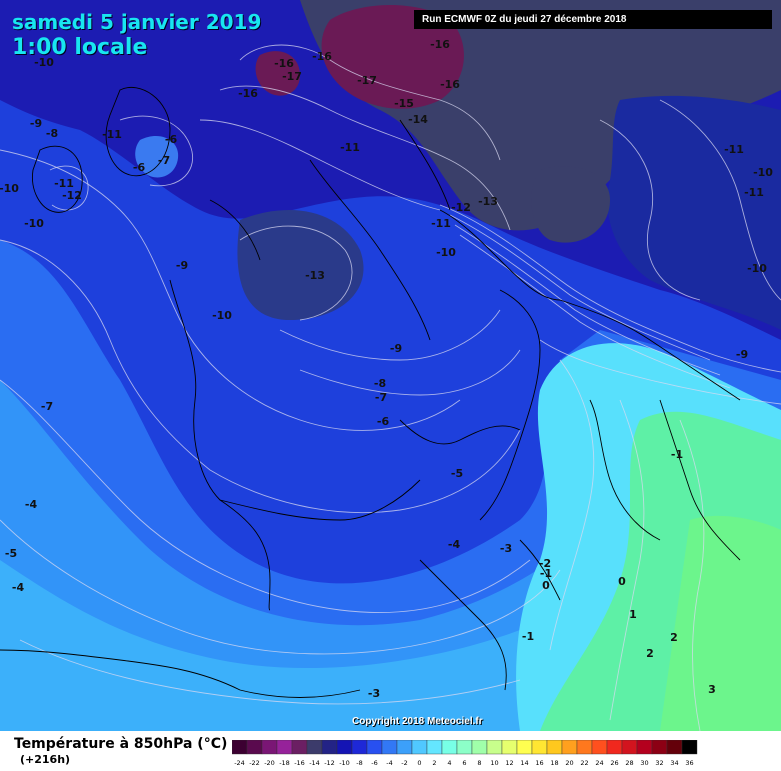 The width and height of the screenshot is (781, 771). I want to click on legend-tick-label: -4, so click(389, 763).